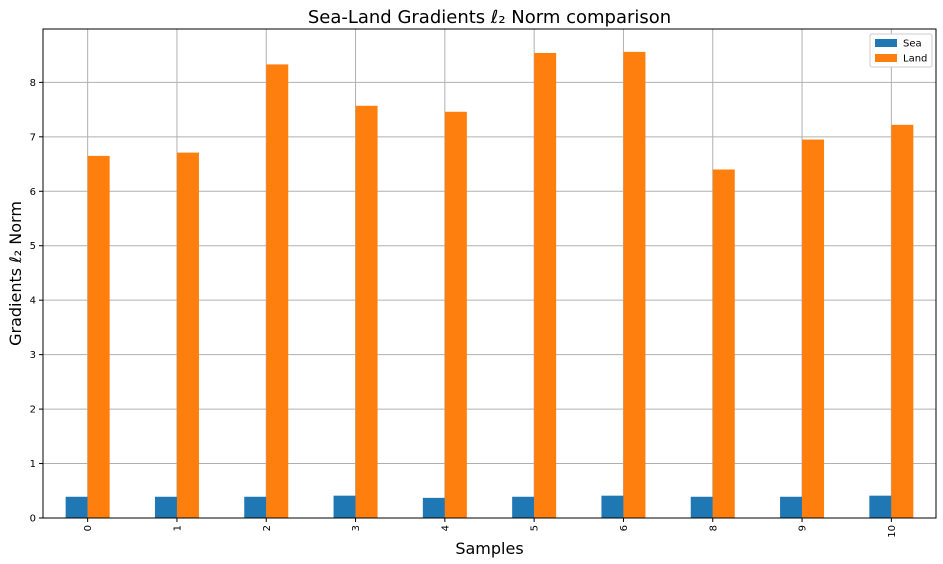 This screenshot has height=564, width=943. What do you see at coordinates (177, 528) in the screenshot?
I see `x-tick-label: 1` at bounding box center [177, 528].